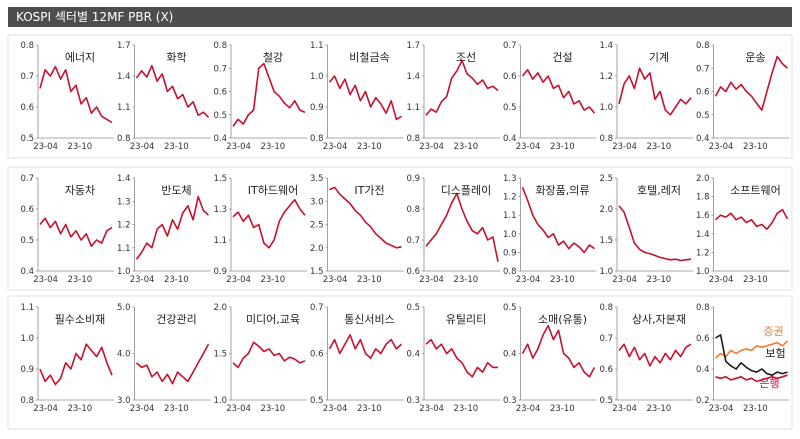 This screenshot has width=800, height=439. I want to click on y-tick-label: 1.0, so click(220, 401).